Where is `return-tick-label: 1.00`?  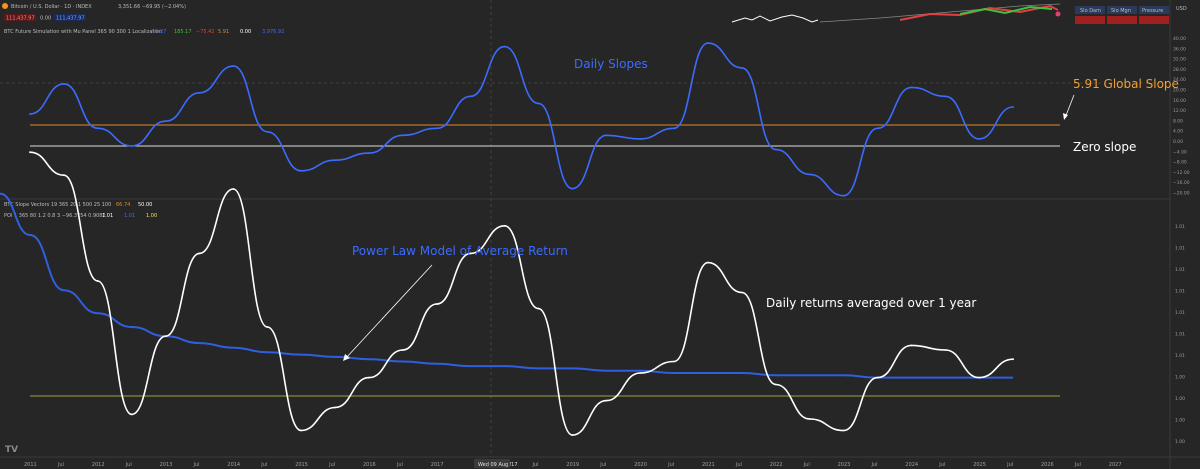 return-tick-label: 1.00 is located at coordinates (1180, 442).